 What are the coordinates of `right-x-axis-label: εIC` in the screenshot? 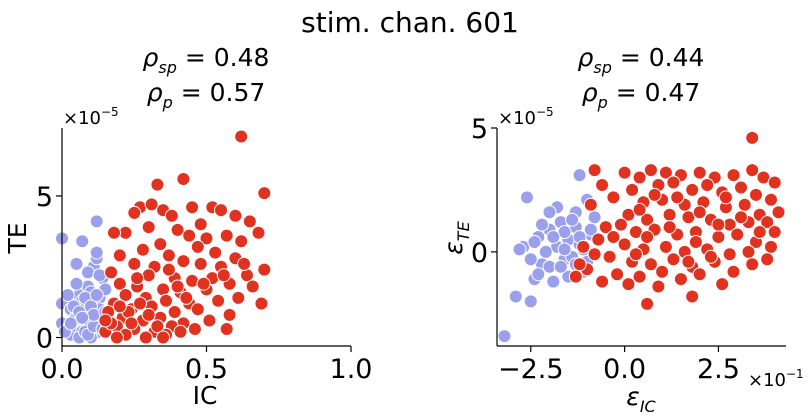 It's located at (641, 399).